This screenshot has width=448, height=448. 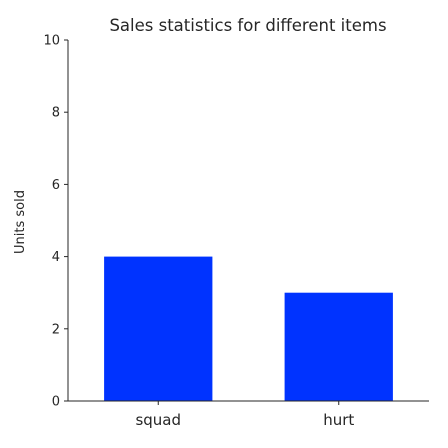 What do you see at coordinates (158, 328) in the screenshot?
I see `bar-squad` at bounding box center [158, 328].